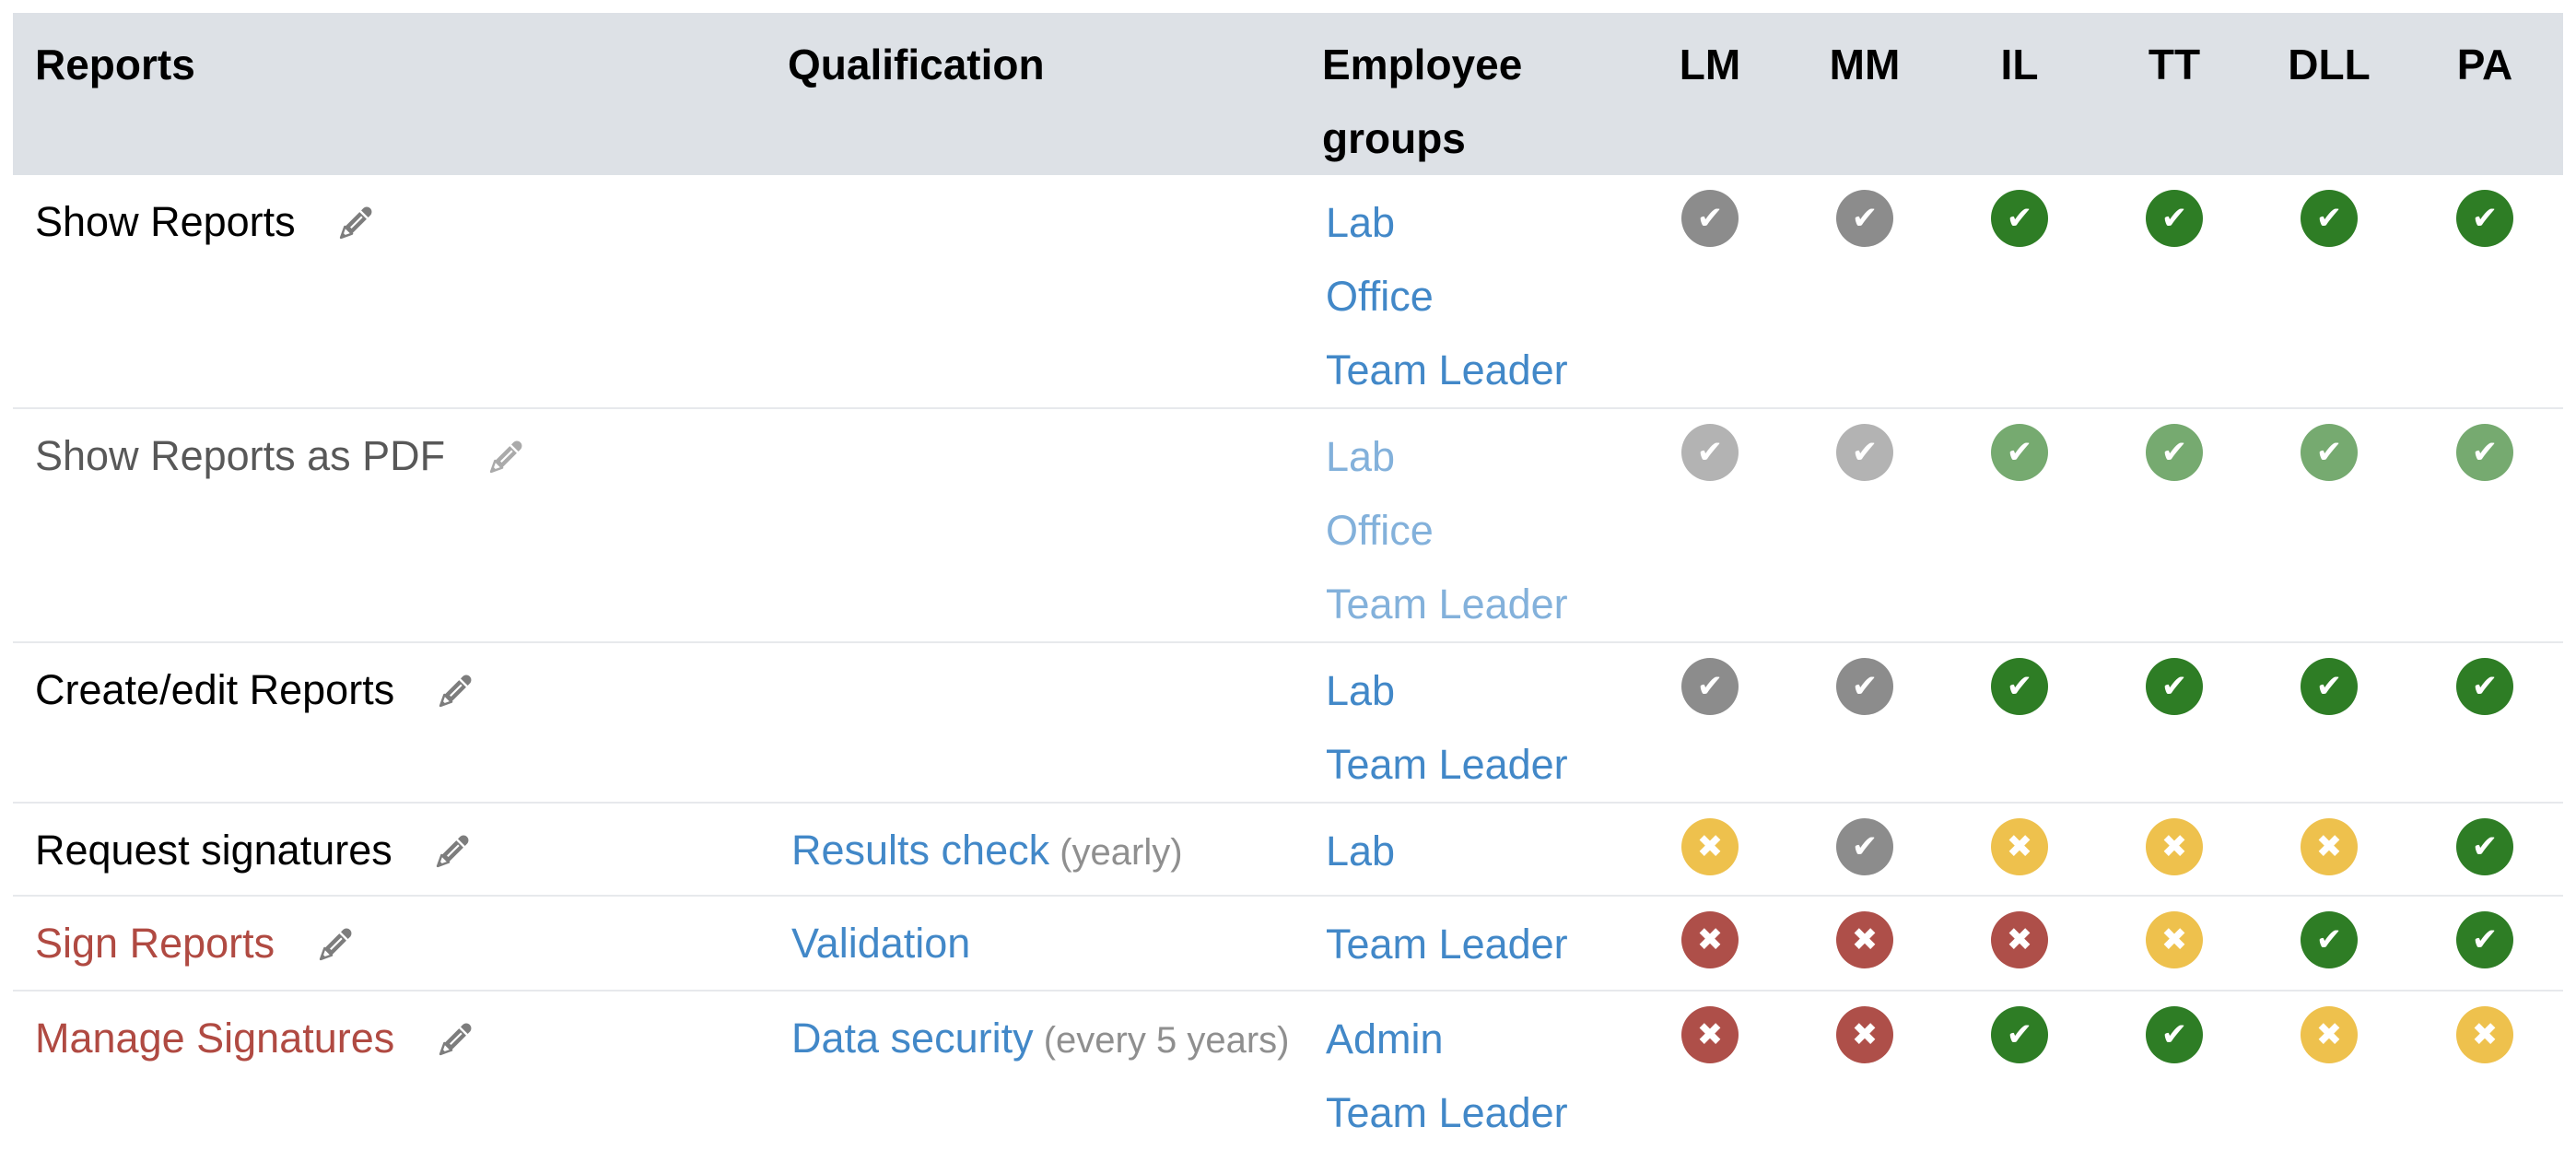  Describe the element at coordinates (400, 849) in the screenshot. I see `report-cell: Request signatures` at that location.